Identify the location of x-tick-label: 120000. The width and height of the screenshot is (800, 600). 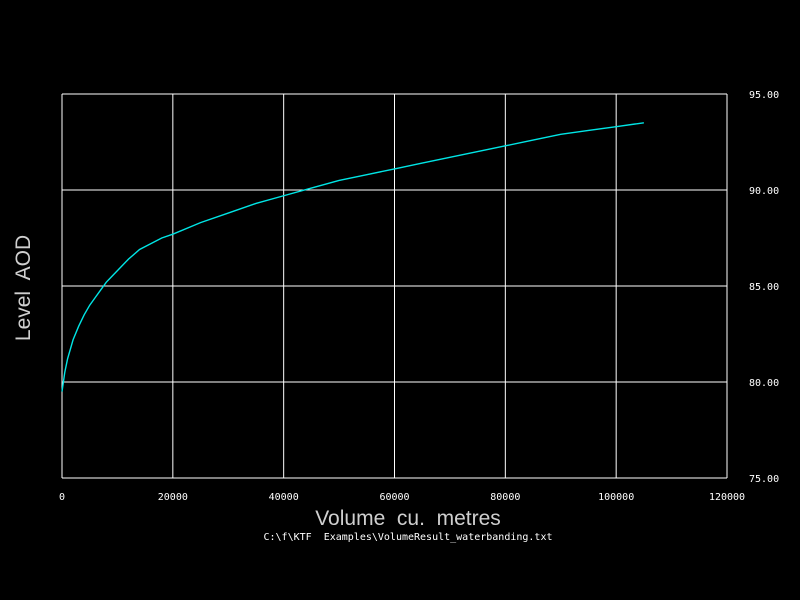
(727, 497).